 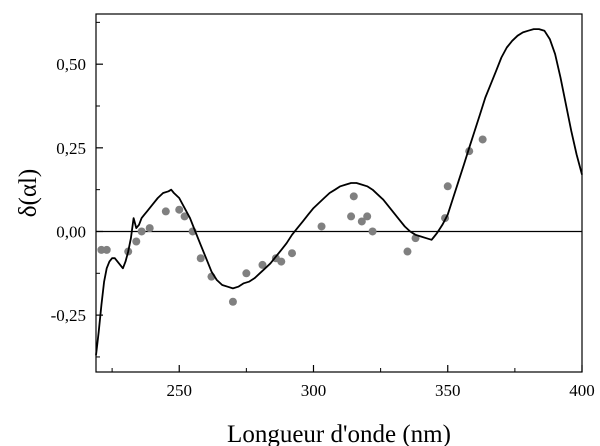 I want to click on y-axis-title: δ(αl), so click(x=28, y=193).